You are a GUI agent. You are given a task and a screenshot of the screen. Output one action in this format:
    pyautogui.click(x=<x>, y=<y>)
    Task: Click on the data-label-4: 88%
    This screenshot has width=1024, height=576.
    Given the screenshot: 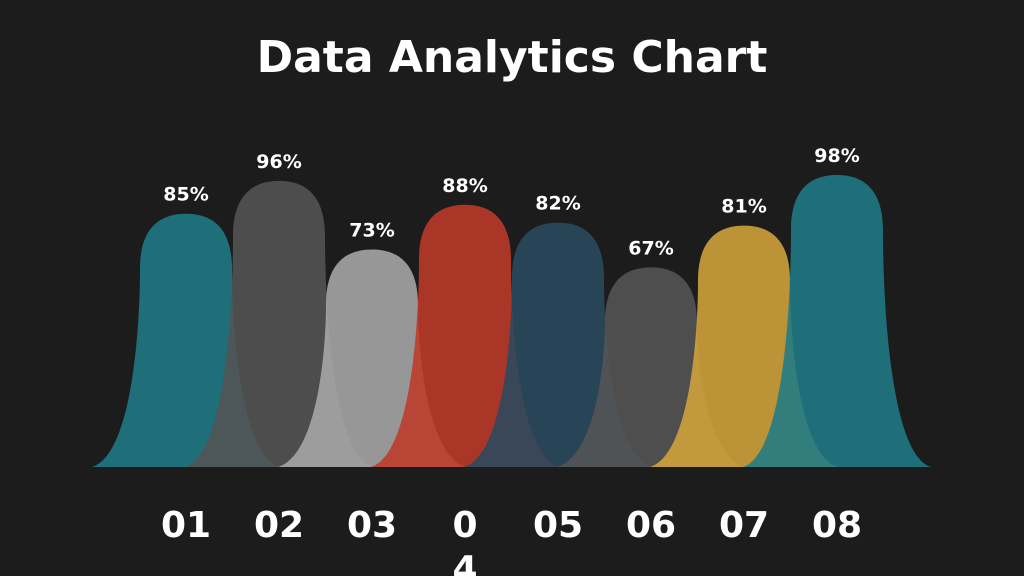 What is the action you would take?
    pyautogui.click(x=464, y=186)
    